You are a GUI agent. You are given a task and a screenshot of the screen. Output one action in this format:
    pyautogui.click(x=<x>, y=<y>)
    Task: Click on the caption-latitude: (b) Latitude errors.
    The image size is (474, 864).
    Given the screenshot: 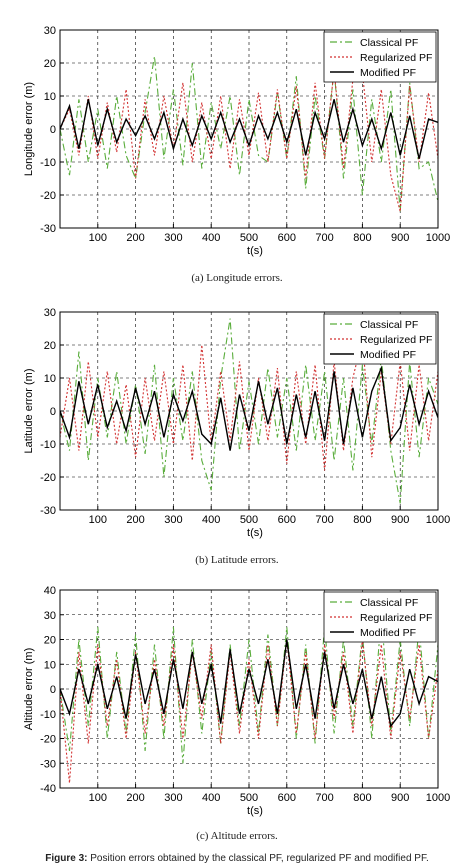 What is the action you would take?
    pyautogui.click(x=237, y=560)
    